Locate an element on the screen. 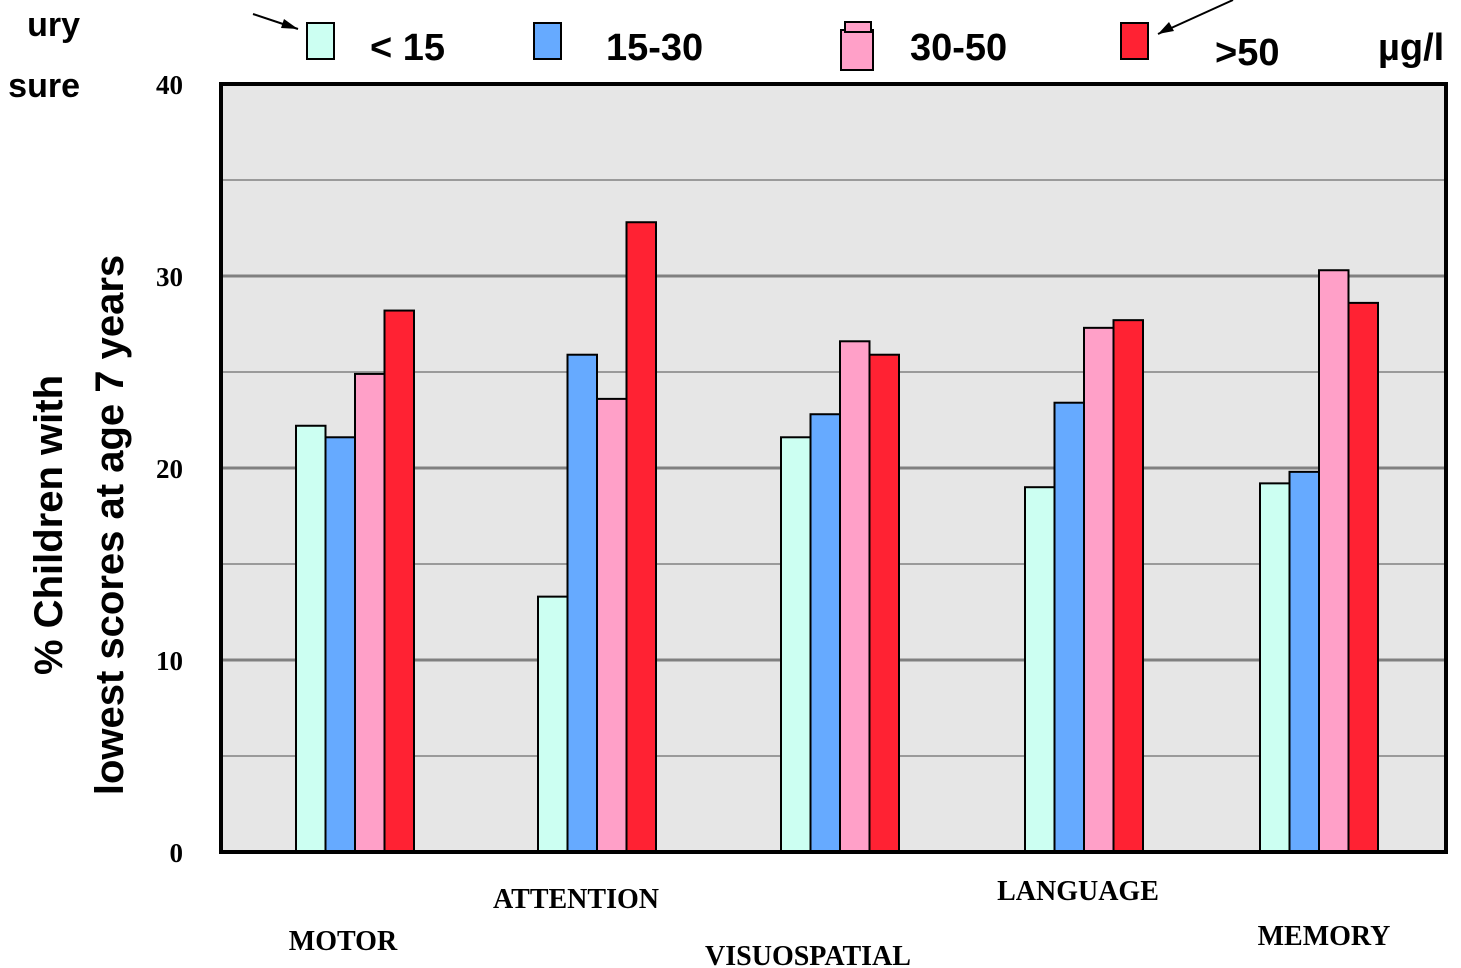  legend-label: >50 is located at coordinates (1247, 53).